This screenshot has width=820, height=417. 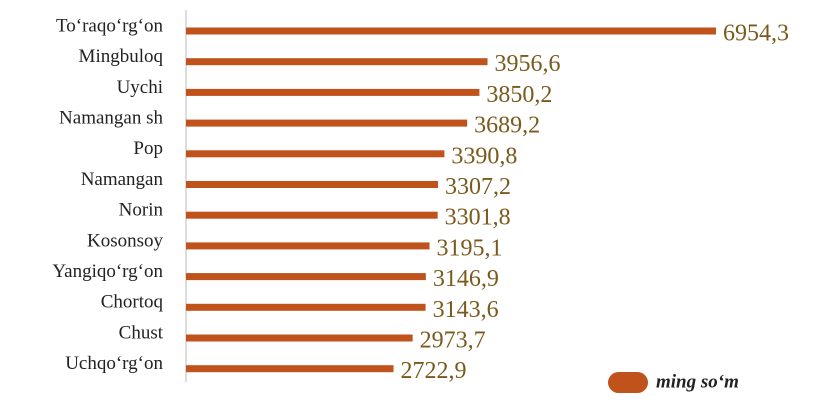 What do you see at coordinates (111, 117) in the screenshot?
I see `y-tick-label: Namangan sh` at bounding box center [111, 117].